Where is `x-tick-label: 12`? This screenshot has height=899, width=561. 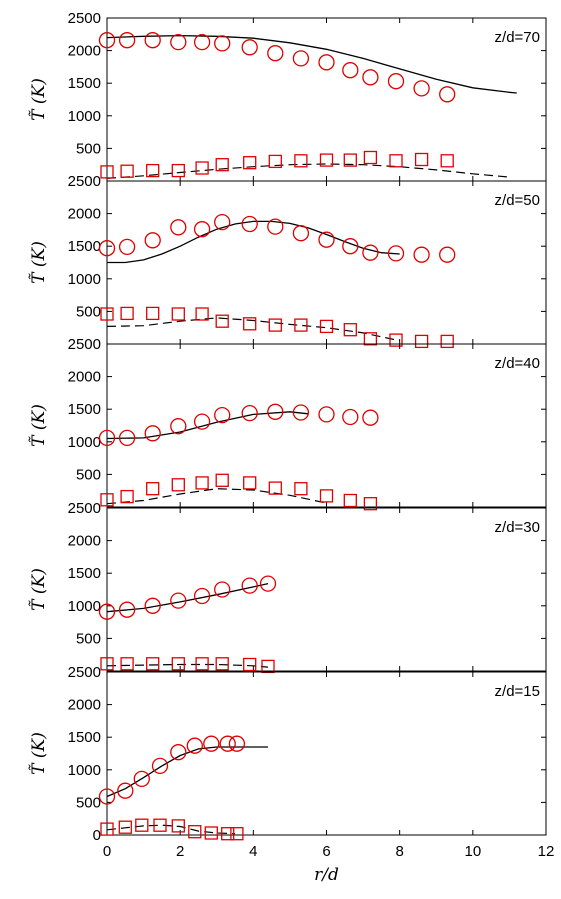
x-tick-label: 12 is located at coordinates (546, 851).